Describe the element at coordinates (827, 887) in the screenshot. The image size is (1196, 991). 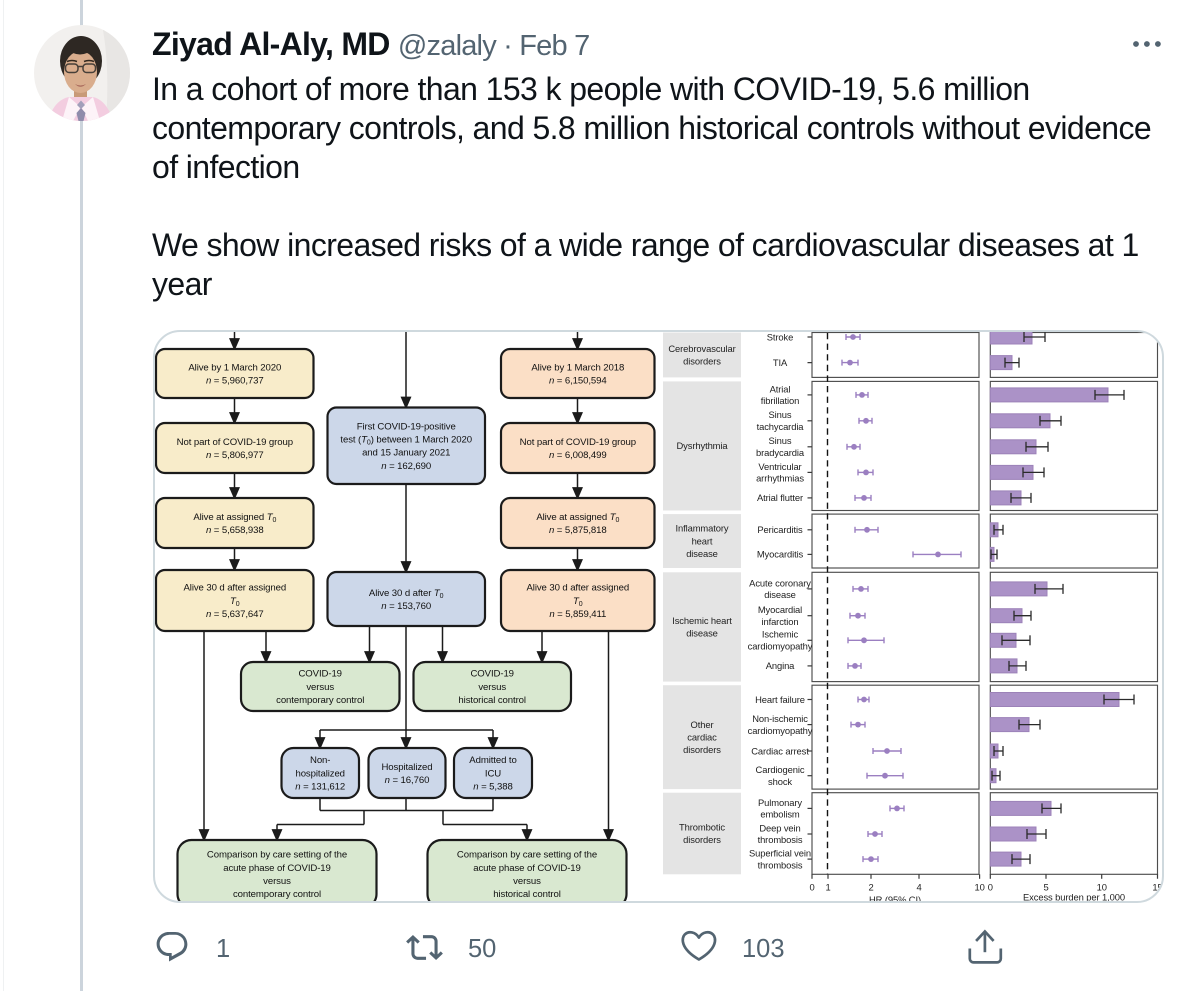
I see `svg-text: 1` at that location.